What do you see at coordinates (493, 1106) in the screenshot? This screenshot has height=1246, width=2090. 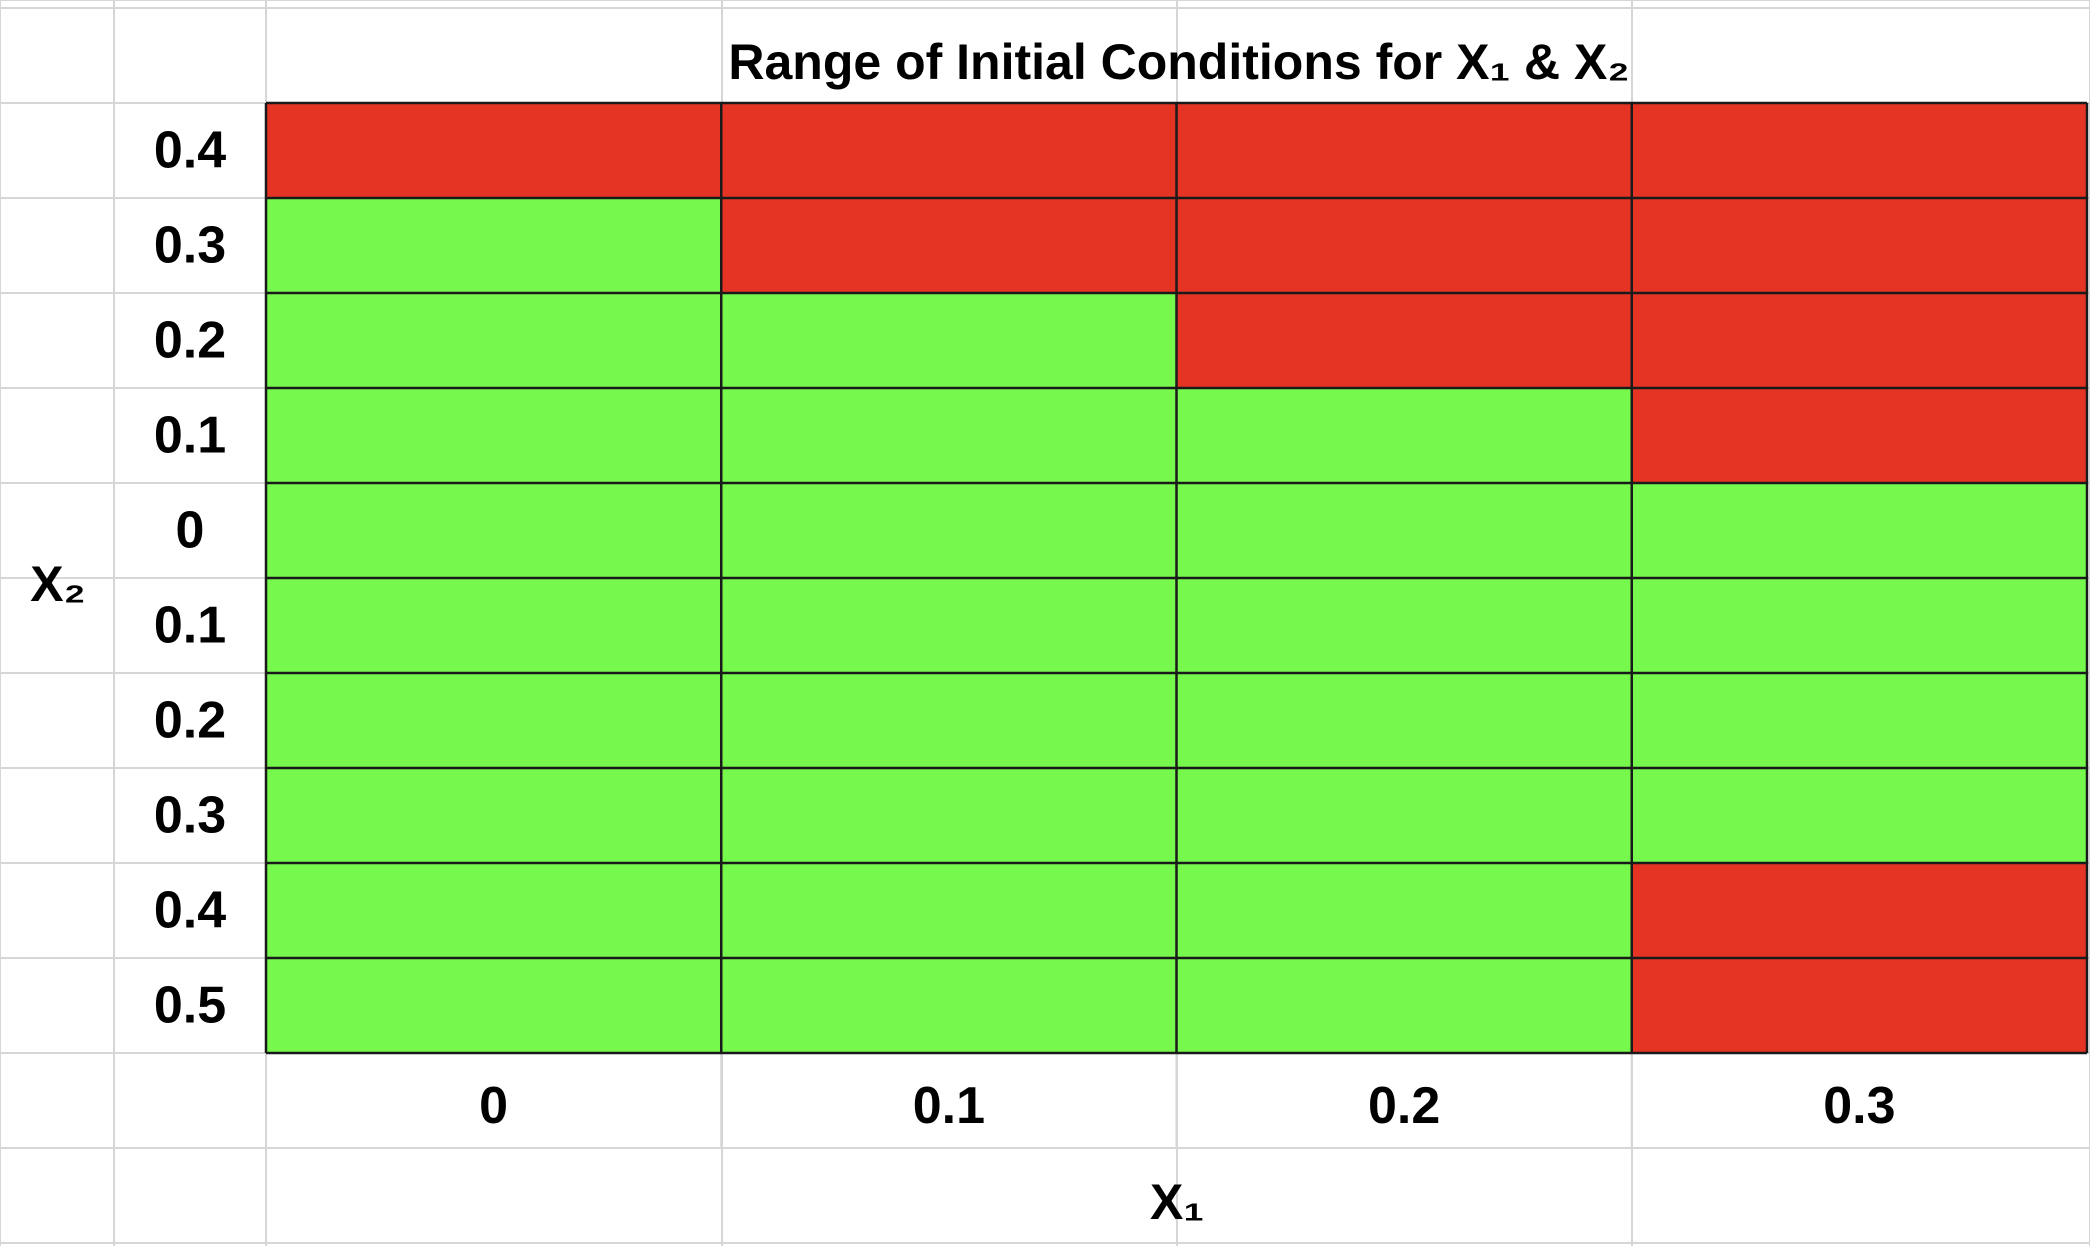 I see `x-tick-label: 0` at bounding box center [493, 1106].